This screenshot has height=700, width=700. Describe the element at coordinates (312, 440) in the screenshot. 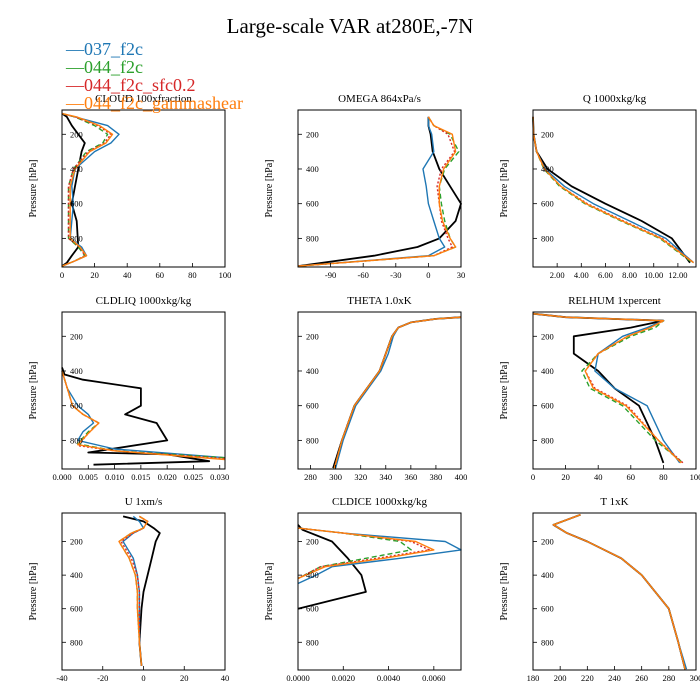

I see `panel-5-ytick-label: 800` at that location.